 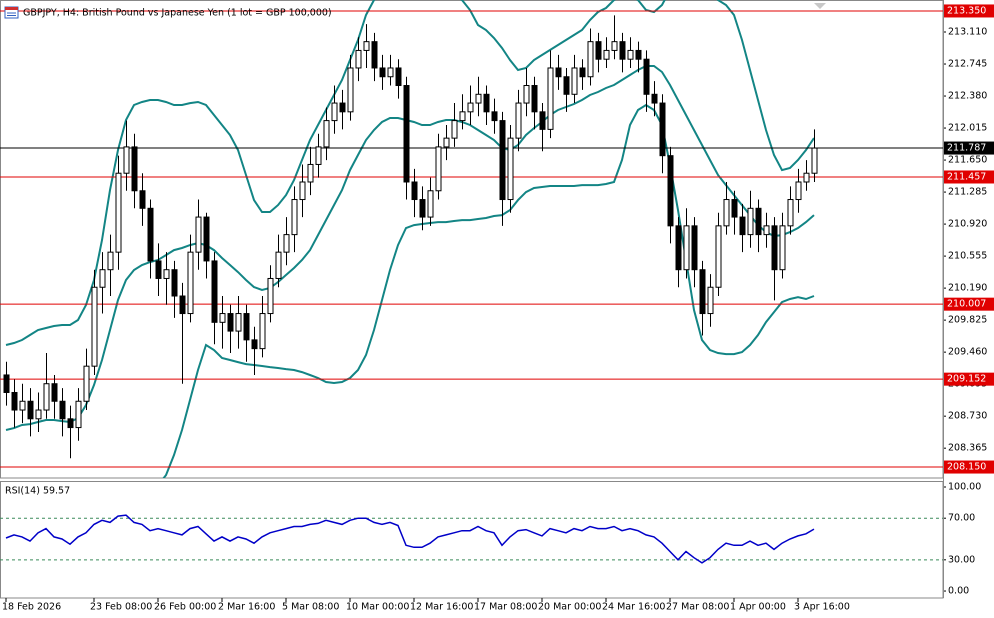 What do you see at coordinates (966, 176) in the screenshot?
I see `price-label: 211.457` at bounding box center [966, 176].